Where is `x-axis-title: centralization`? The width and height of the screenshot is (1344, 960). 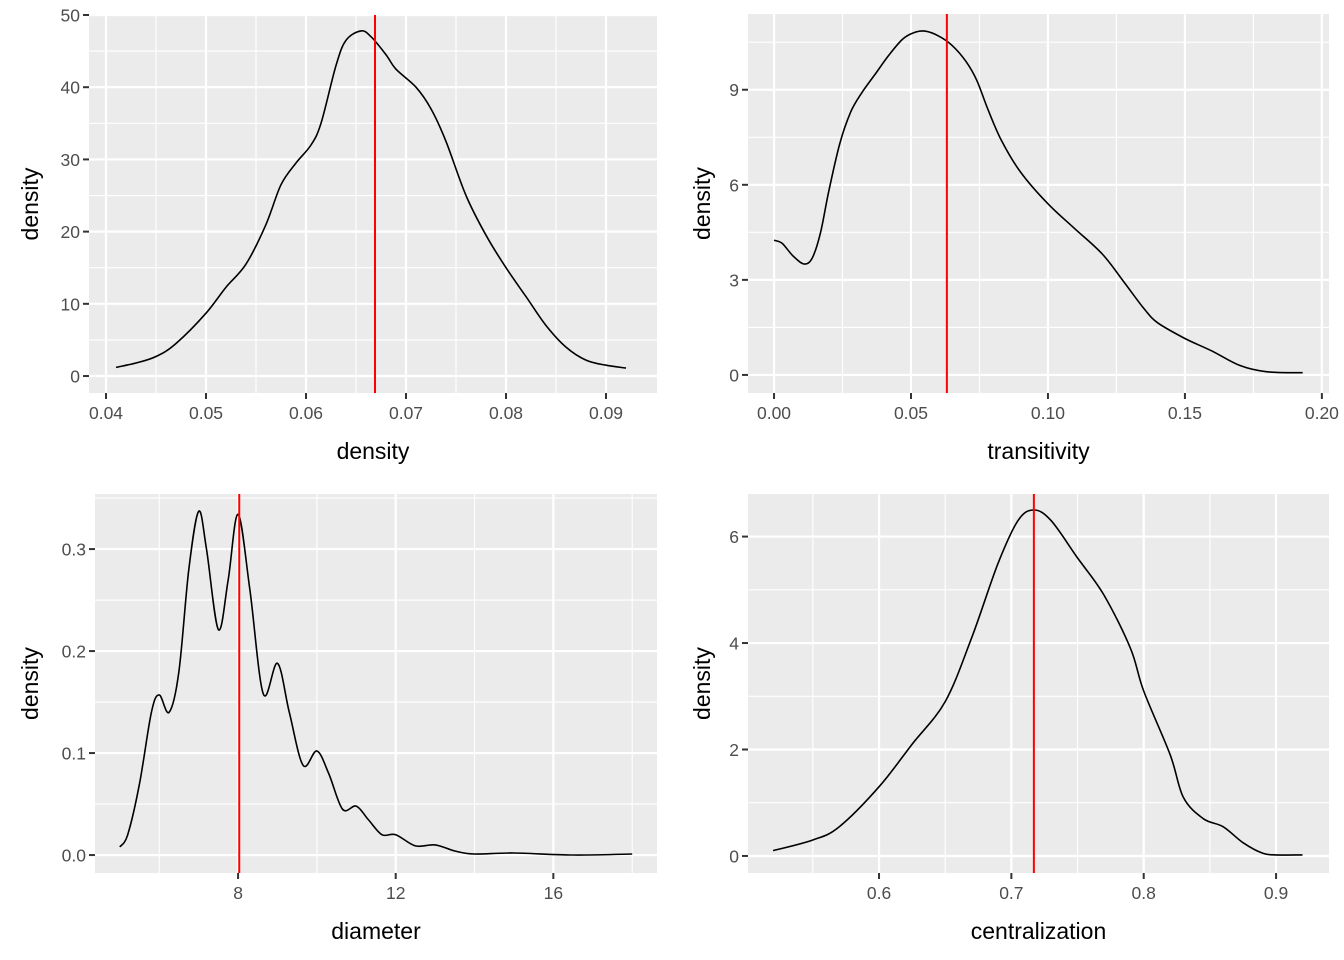 x-axis-title: centralization is located at coordinates (1039, 931).